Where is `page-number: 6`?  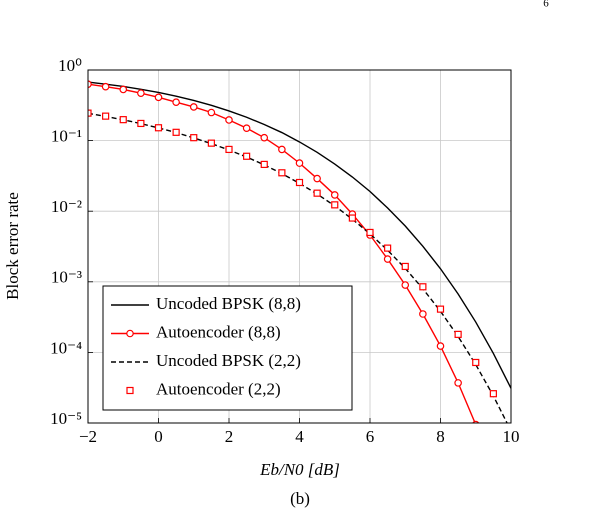
page-number: 6 is located at coordinates (546, 5).